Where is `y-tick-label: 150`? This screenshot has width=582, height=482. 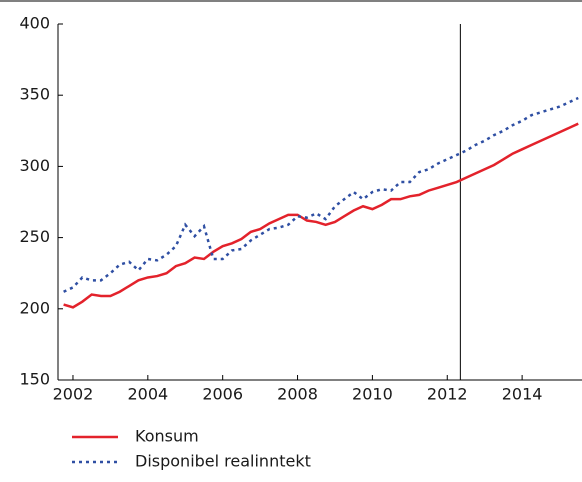 y-tick-label: 150 is located at coordinates (34, 379).